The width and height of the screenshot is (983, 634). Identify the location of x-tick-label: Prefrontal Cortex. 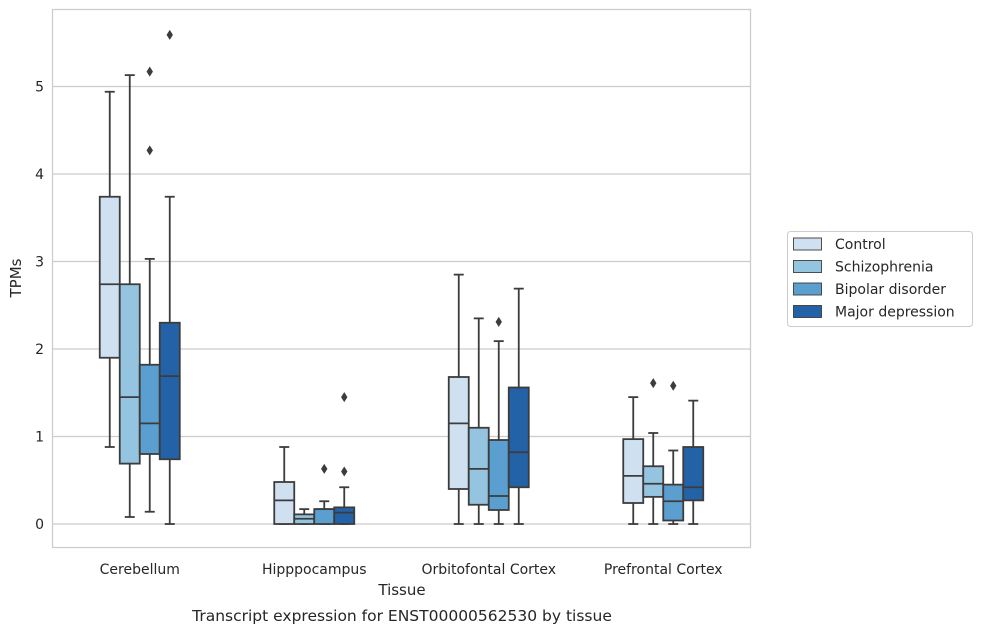
(663, 570).